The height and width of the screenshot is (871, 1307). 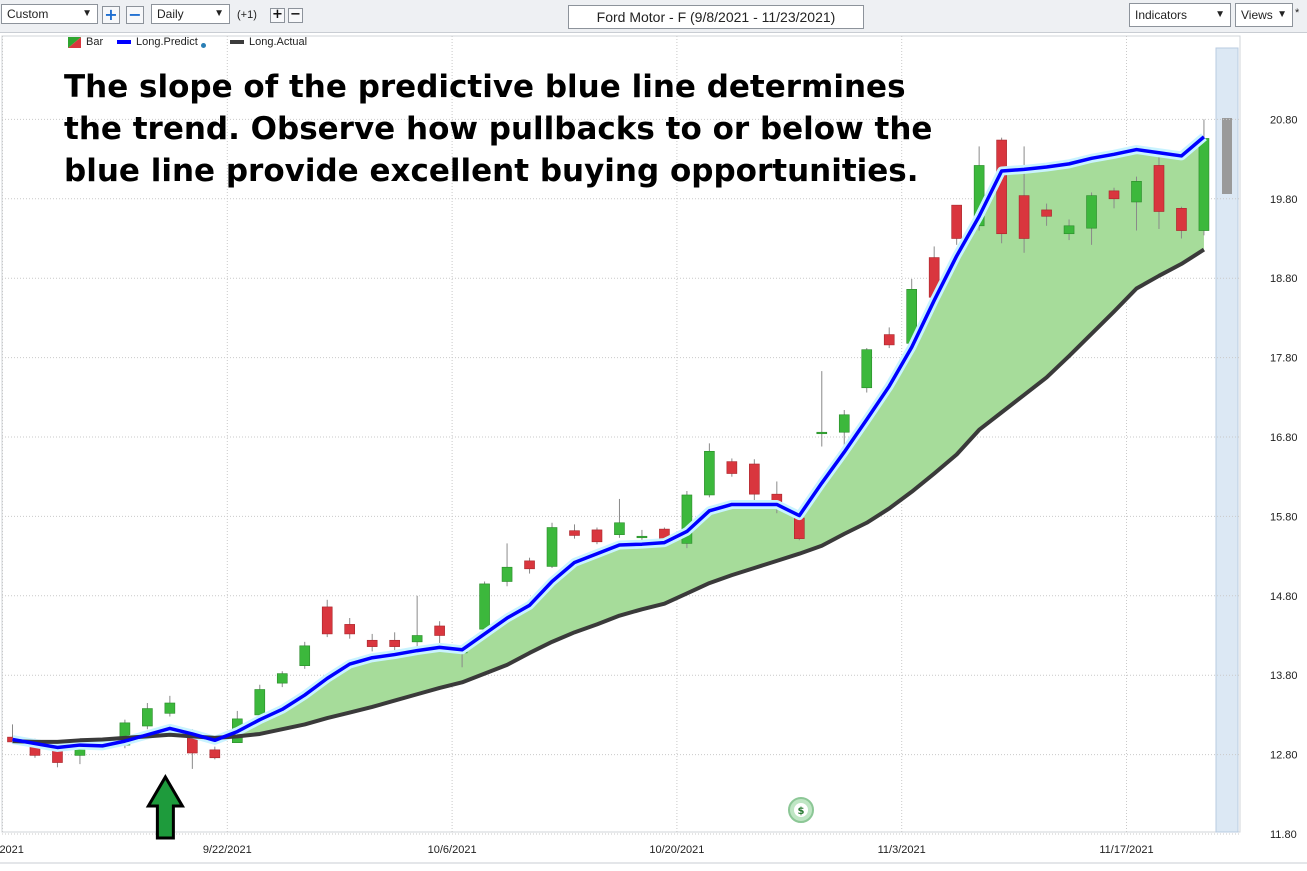 I want to click on y-tick-label: 16.80, so click(x=1284, y=438).